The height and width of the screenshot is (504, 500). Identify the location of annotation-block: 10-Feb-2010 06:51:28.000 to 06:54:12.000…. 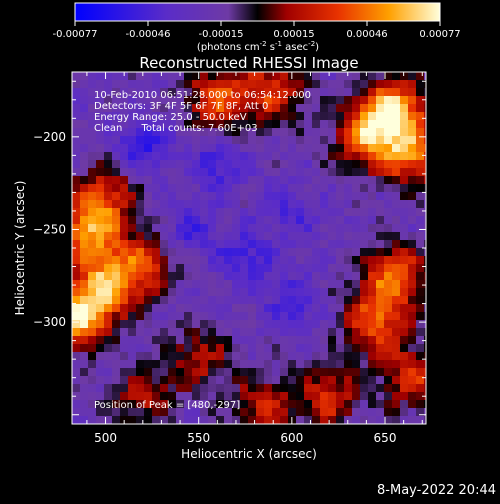
(202, 112).